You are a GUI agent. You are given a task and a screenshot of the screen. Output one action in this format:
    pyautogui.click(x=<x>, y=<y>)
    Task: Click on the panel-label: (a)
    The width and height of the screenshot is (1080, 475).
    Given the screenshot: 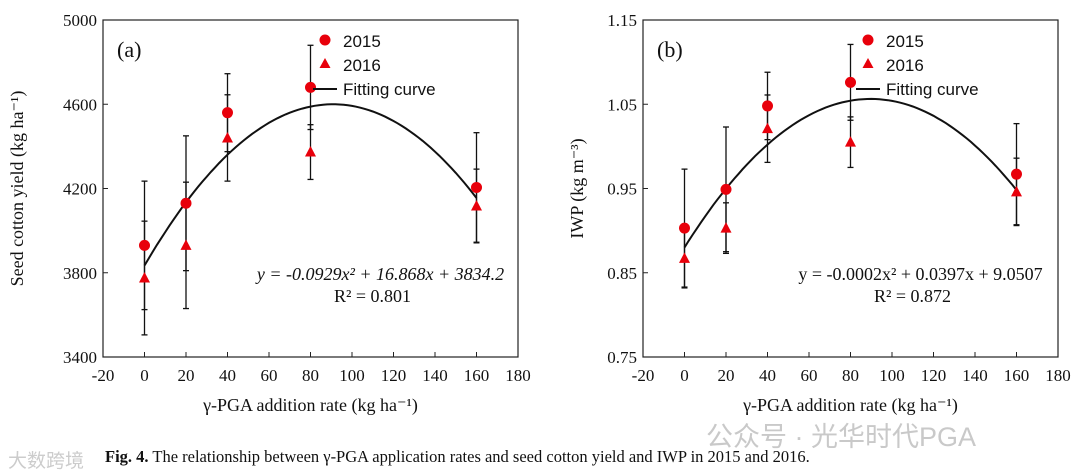 What is the action you would take?
    pyautogui.click(x=129, y=49)
    